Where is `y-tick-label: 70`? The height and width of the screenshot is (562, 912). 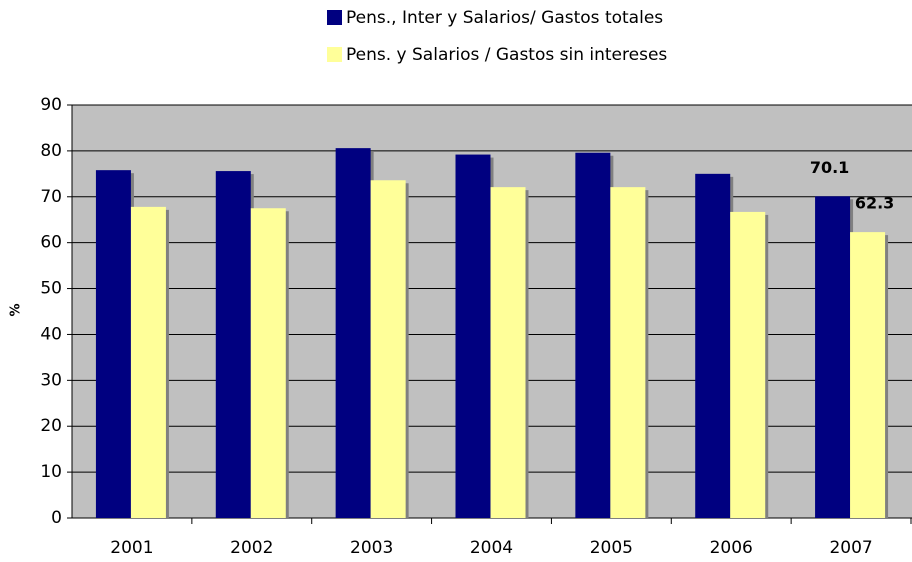
y-tick-label: 70 is located at coordinates (51, 197).